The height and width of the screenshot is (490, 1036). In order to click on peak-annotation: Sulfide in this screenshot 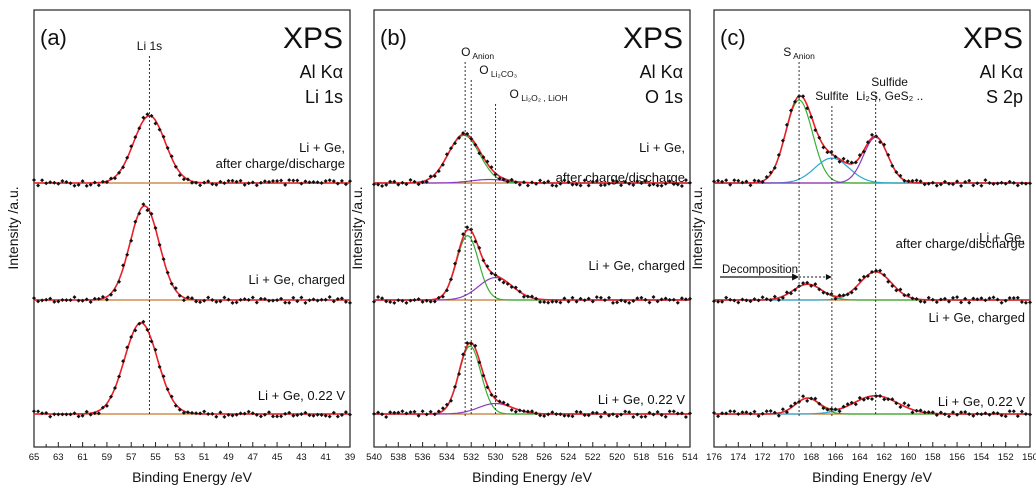, I will do `click(889, 82)`.